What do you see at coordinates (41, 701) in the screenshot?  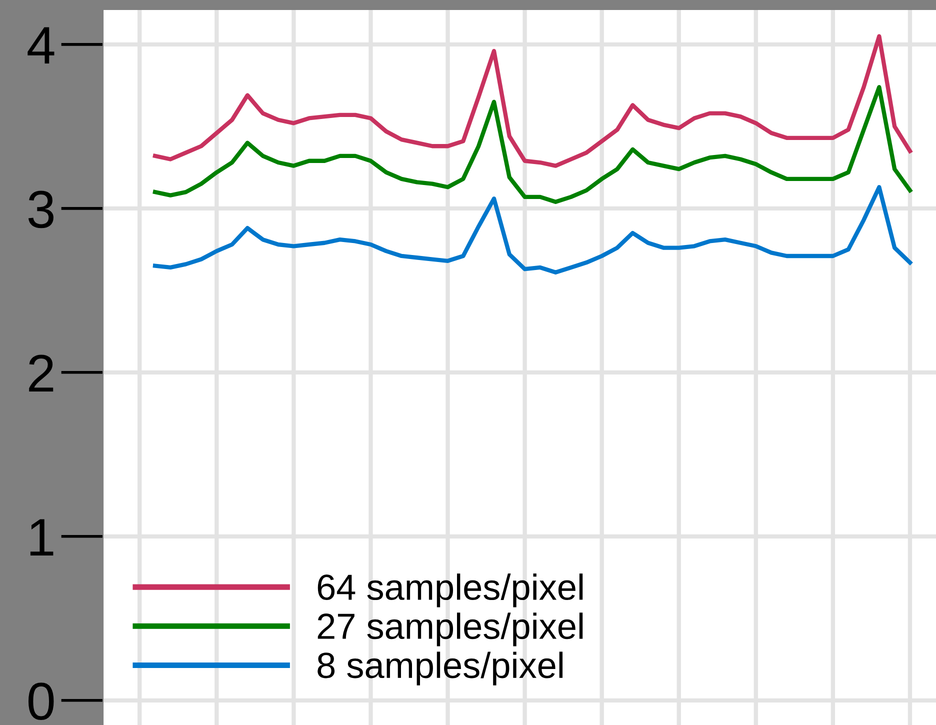 I see `y-tick-label: 0` at bounding box center [41, 701].